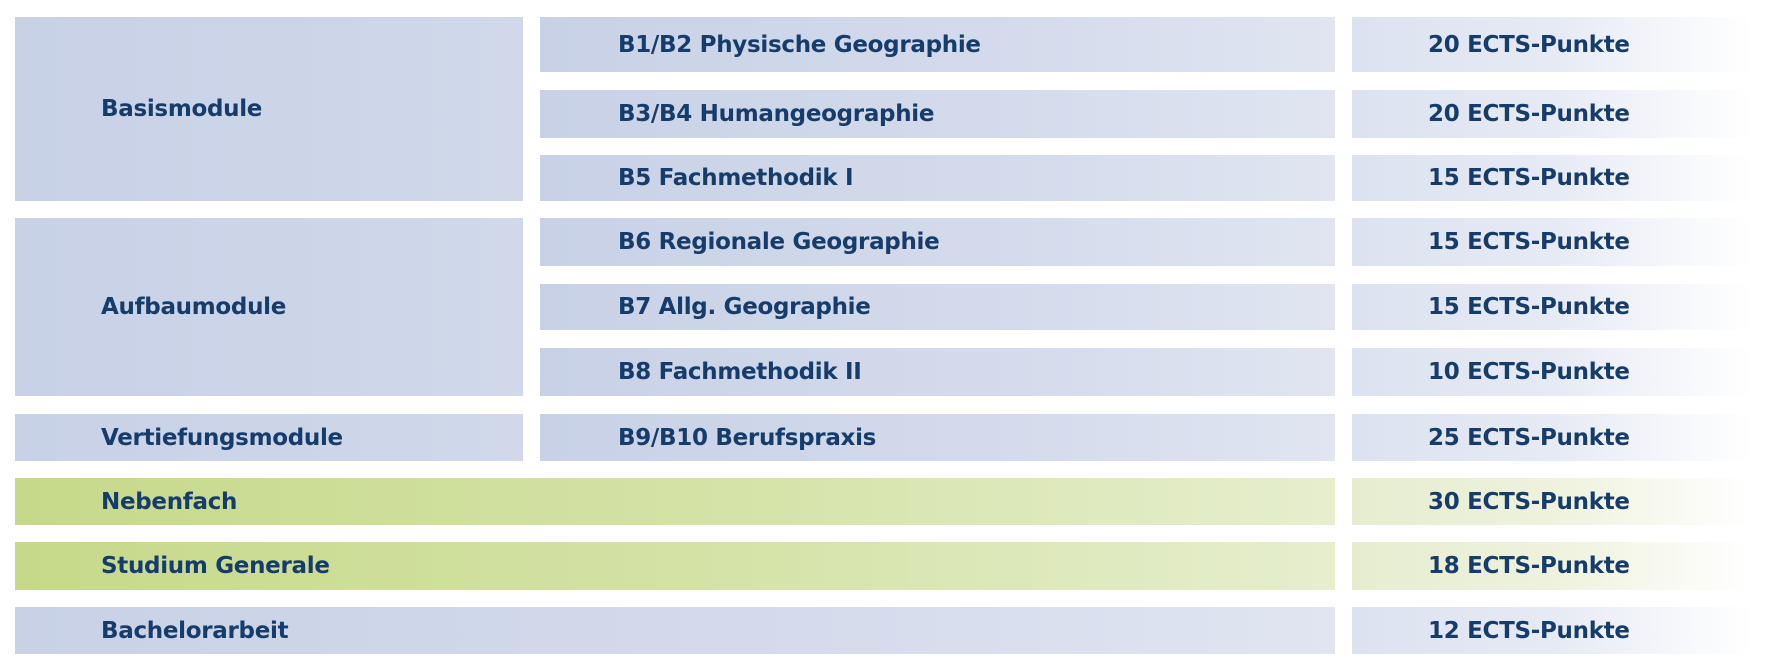 The image size is (1772, 669). I want to click on points-cell: 30 ECTS-Punkte, so click(1552, 501).